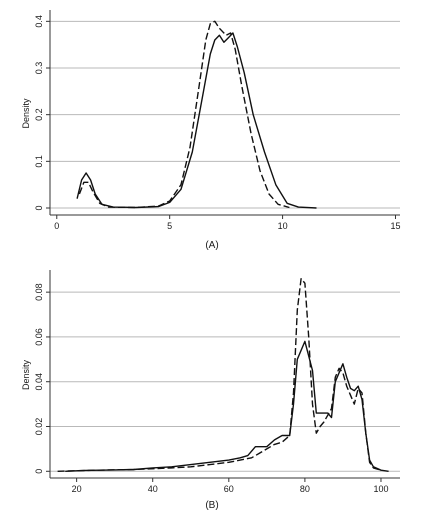 This screenshot has height=519, width=424. I want to click on caption-panel-b: (B), so click(212, 505).